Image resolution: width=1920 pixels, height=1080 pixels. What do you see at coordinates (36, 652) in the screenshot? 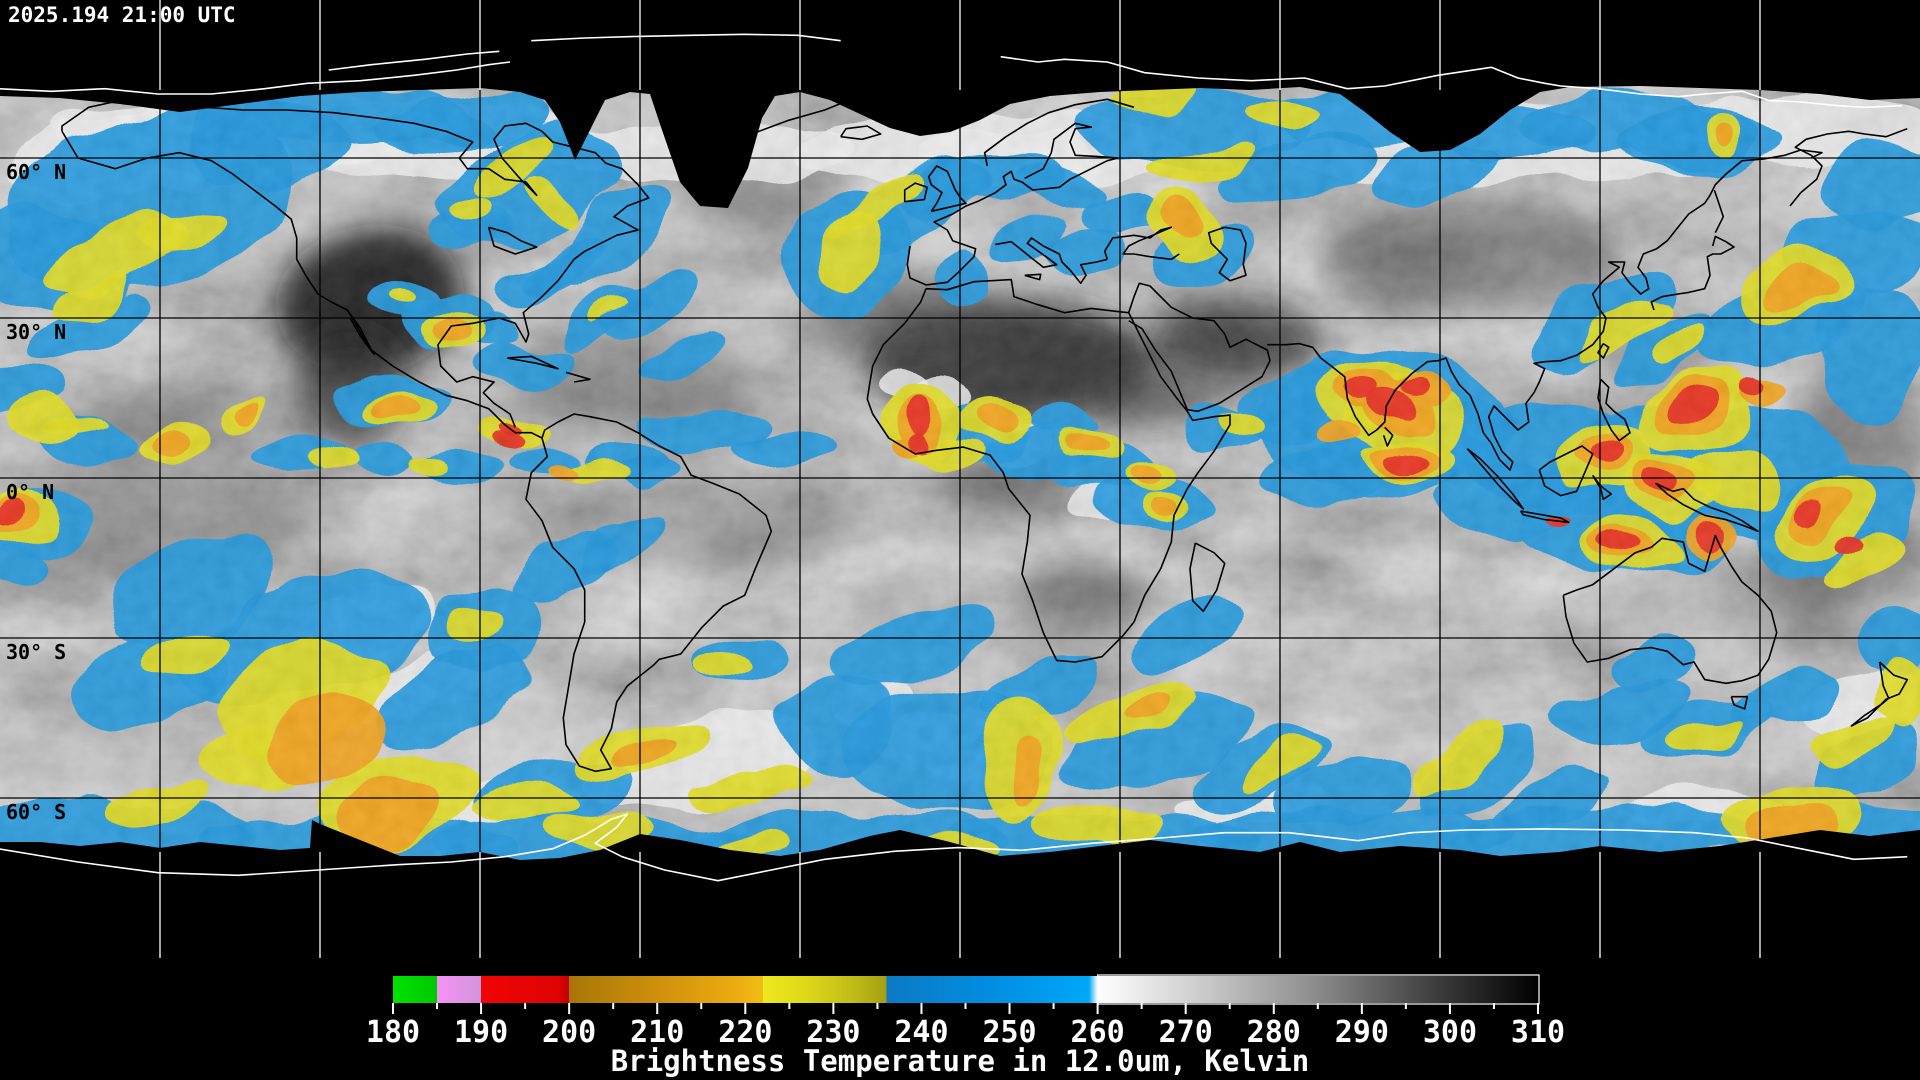
I see `latitude-label: 30° S` at bounding box center [36, 652].